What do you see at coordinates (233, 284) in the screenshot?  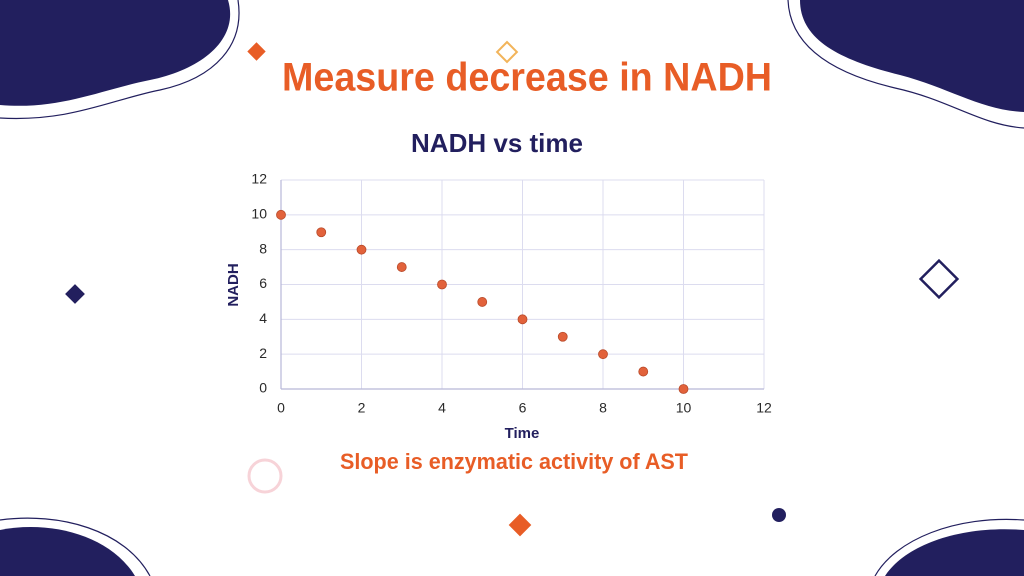 I see `y-axis-label: NADH` at bounding box center [233, 284].